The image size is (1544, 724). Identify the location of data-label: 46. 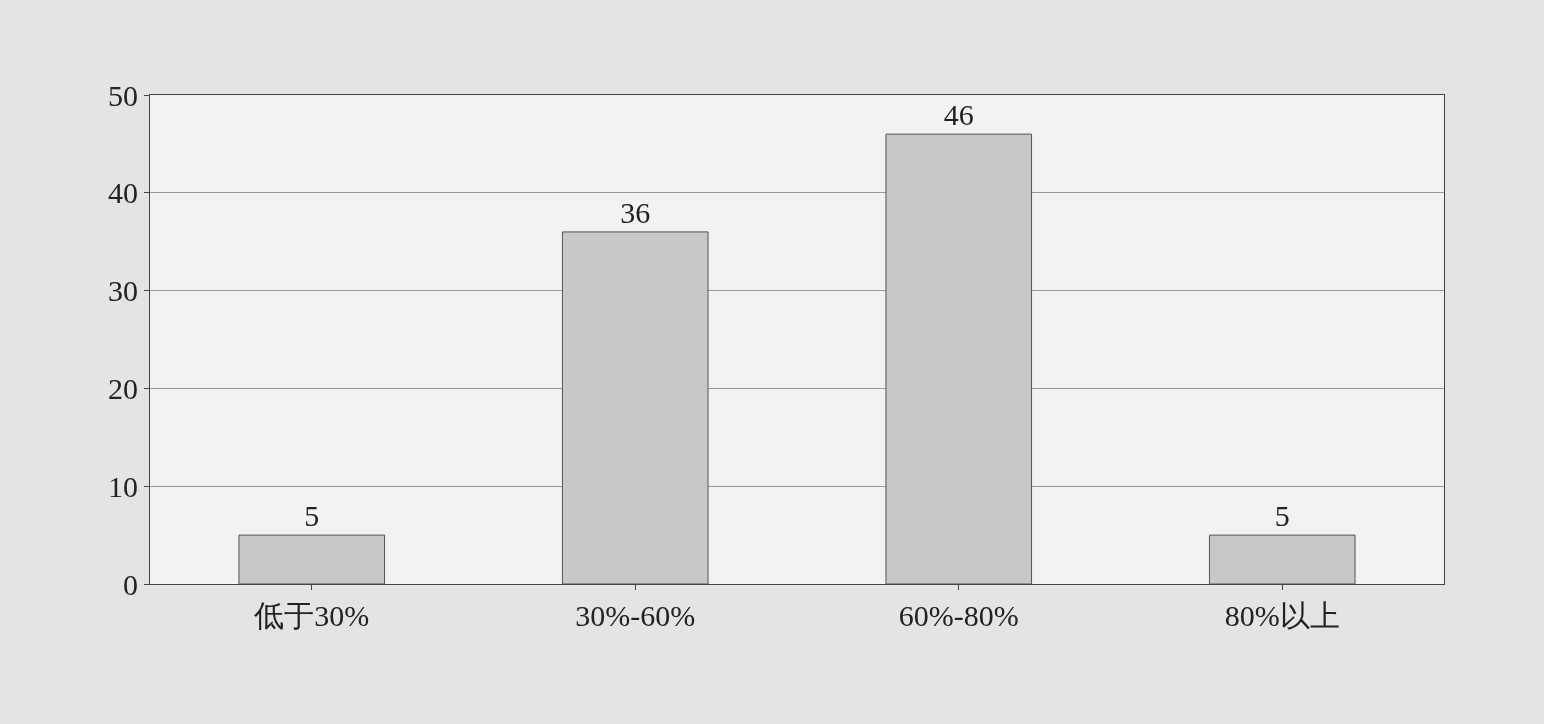
(958, 115).